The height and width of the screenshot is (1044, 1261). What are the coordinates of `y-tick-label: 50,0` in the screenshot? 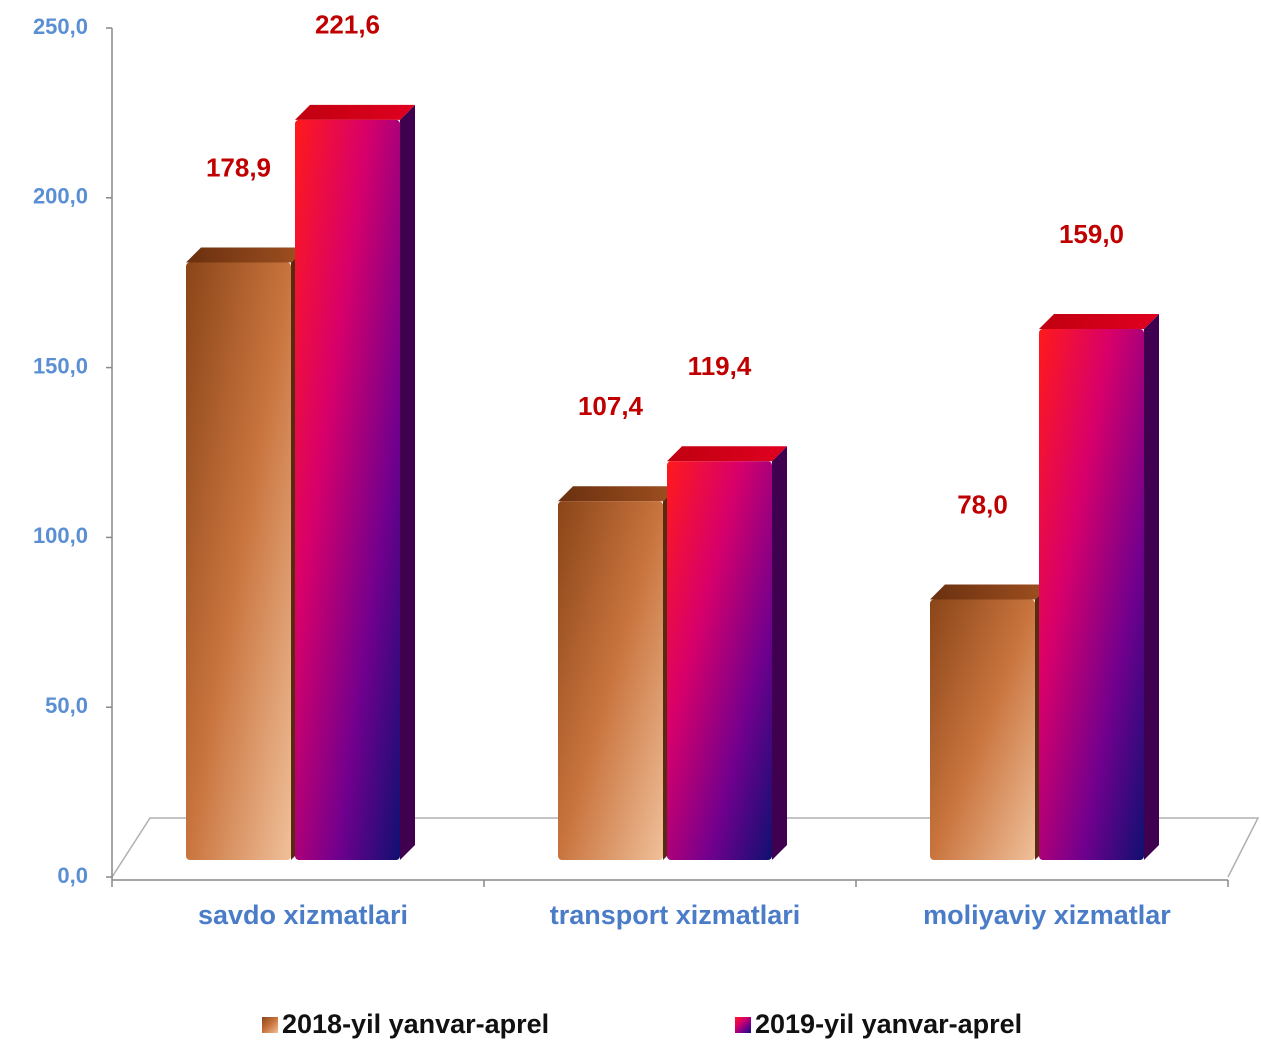 It's located at (66, 705).